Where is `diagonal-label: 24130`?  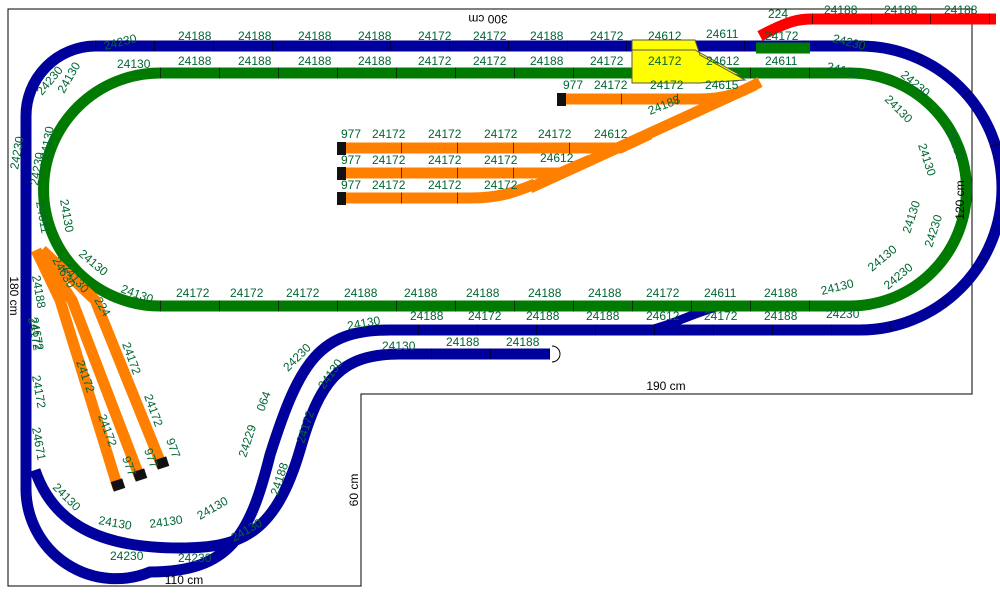
diagonal-label: 24130 is located at coordinates (364, 323).